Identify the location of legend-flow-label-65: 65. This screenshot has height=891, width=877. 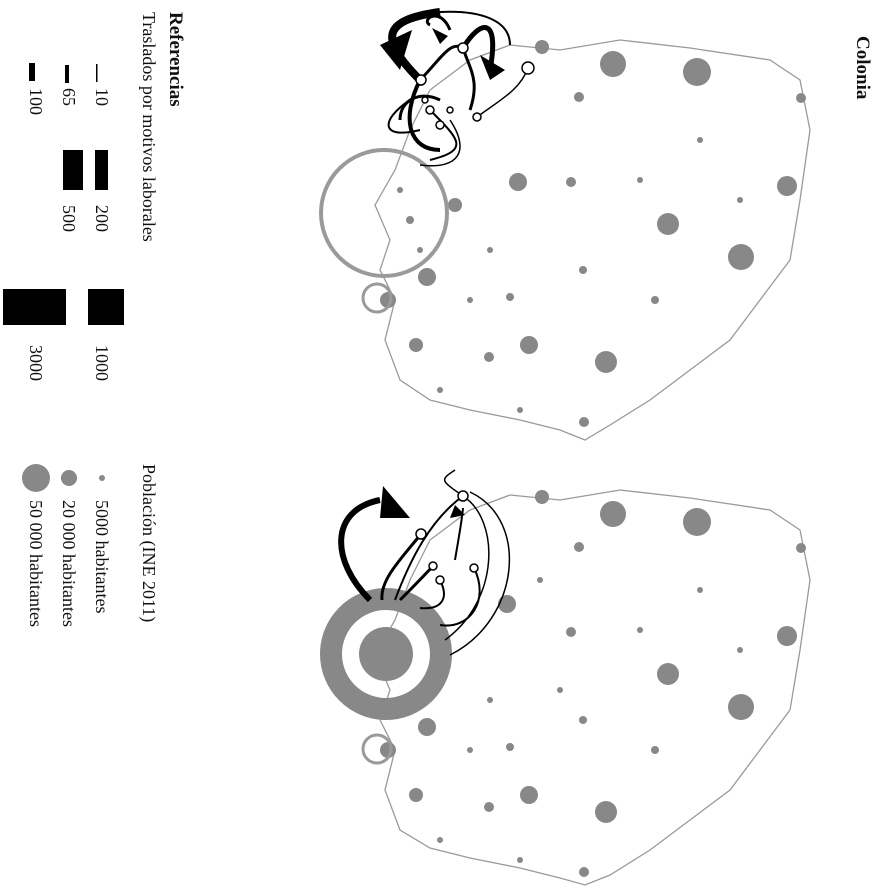
(69, 97).